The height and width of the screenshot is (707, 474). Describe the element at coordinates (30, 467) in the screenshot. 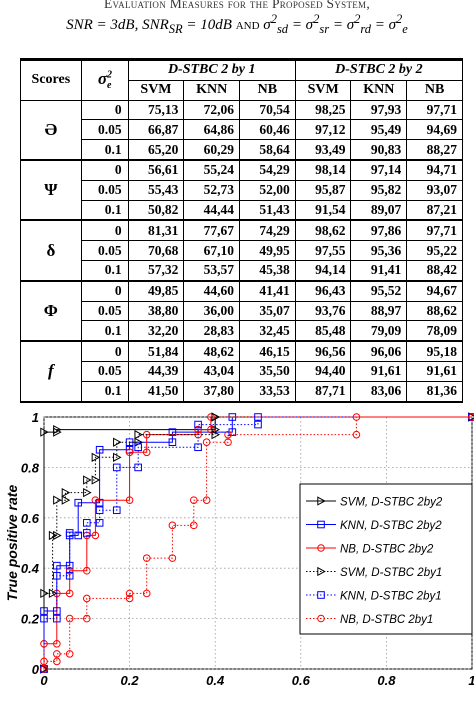

I see `y-tick-label: 0.8` at that location.